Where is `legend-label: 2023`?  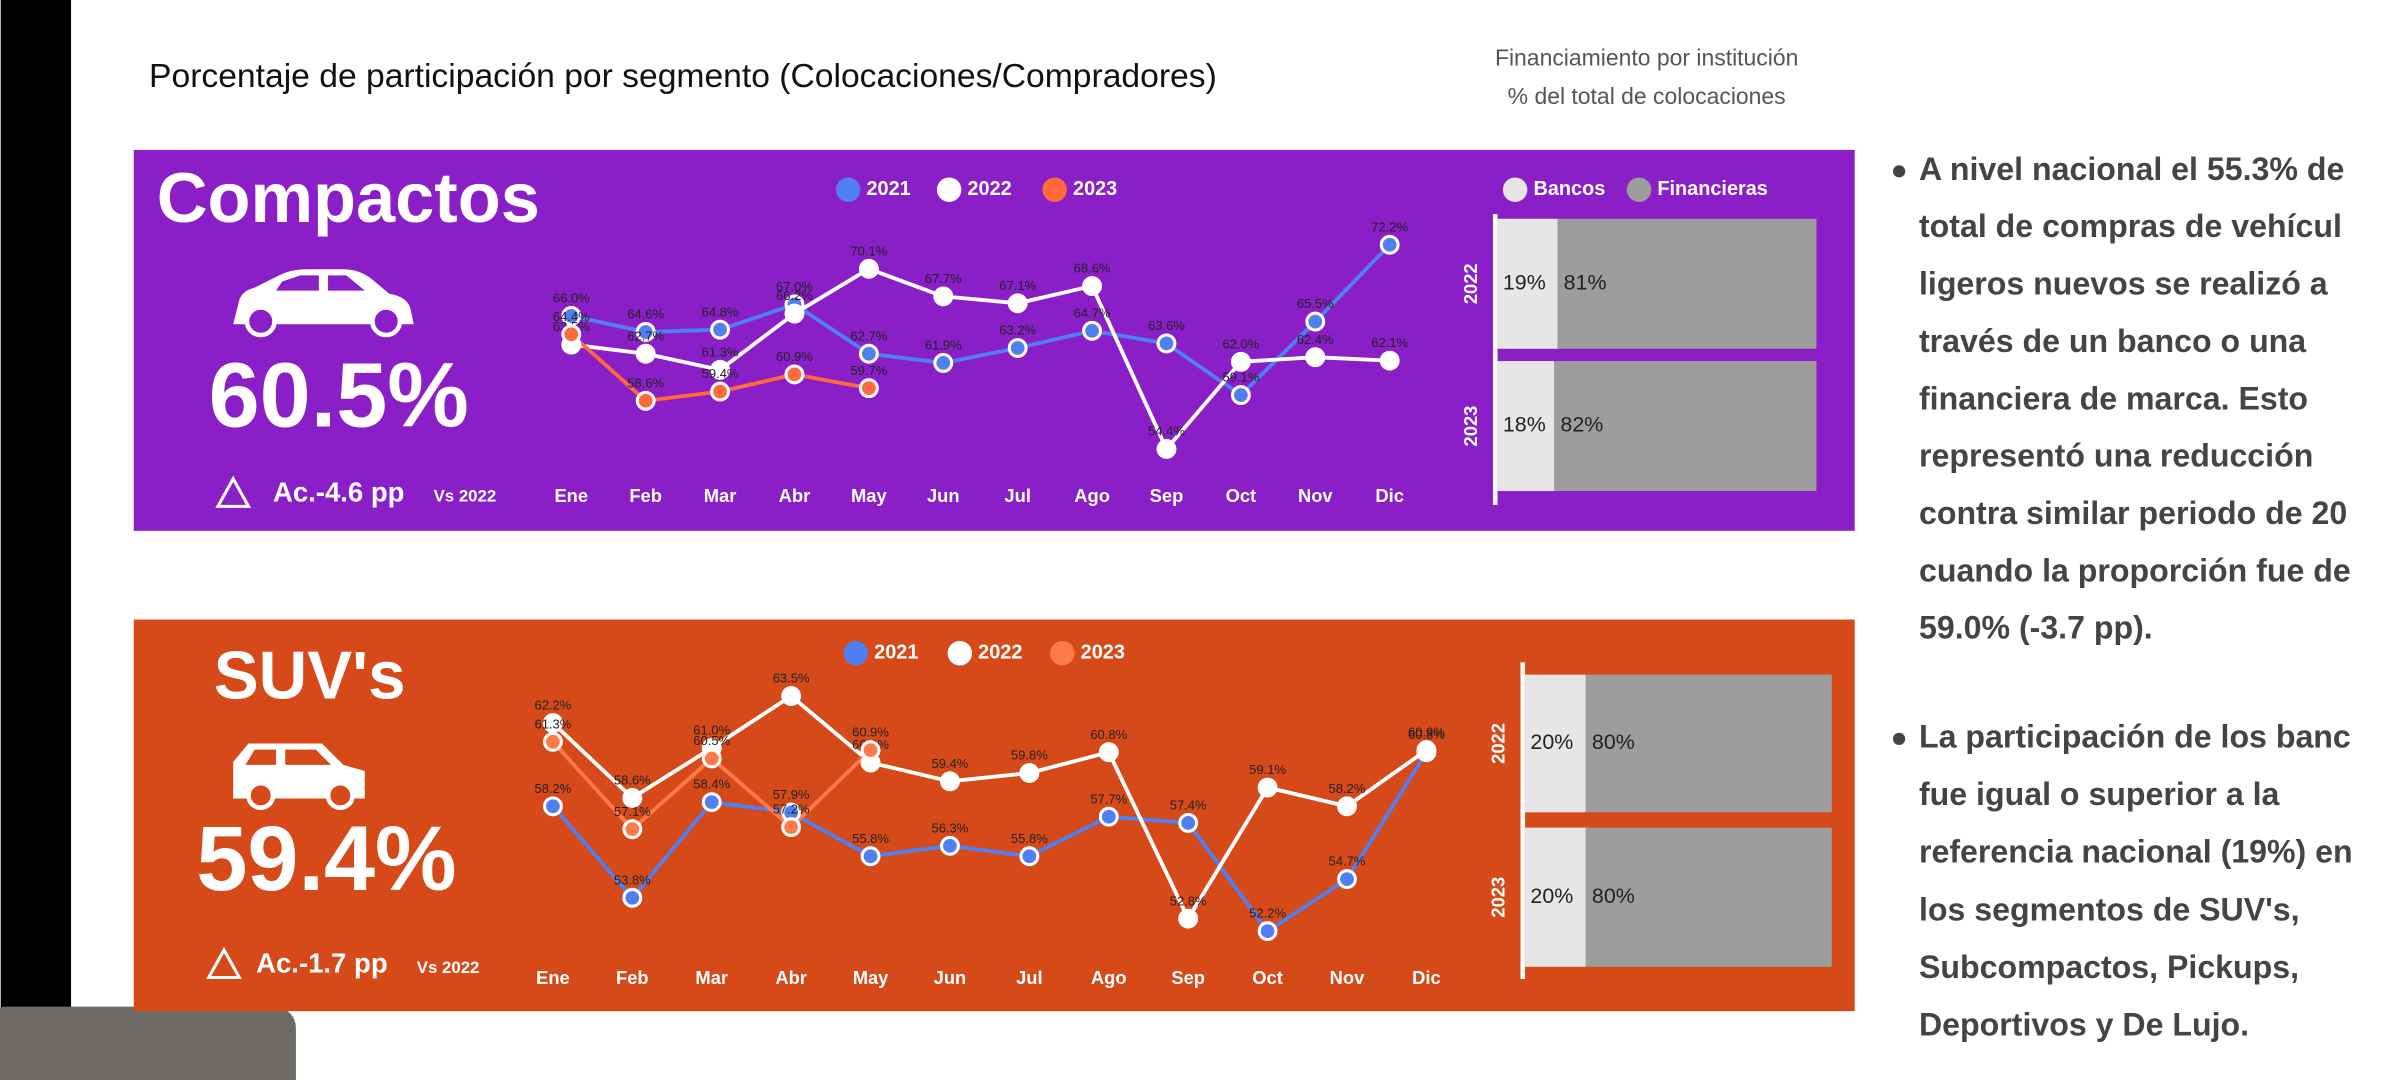 legend-label: 2023 is located at coordinates (1103, 652).